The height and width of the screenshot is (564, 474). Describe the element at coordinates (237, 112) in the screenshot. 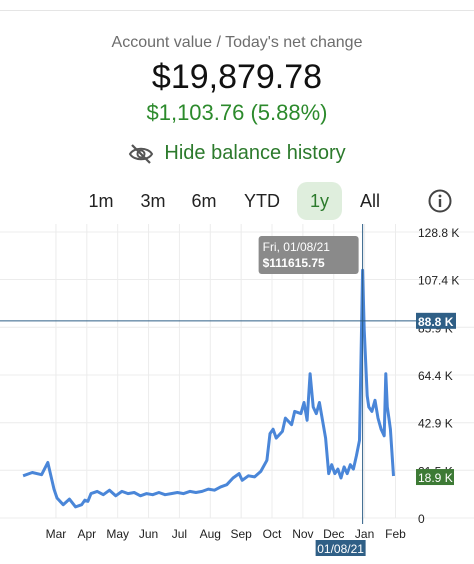

I see `net-change: $1,103.76 (5.88%)` at that location.